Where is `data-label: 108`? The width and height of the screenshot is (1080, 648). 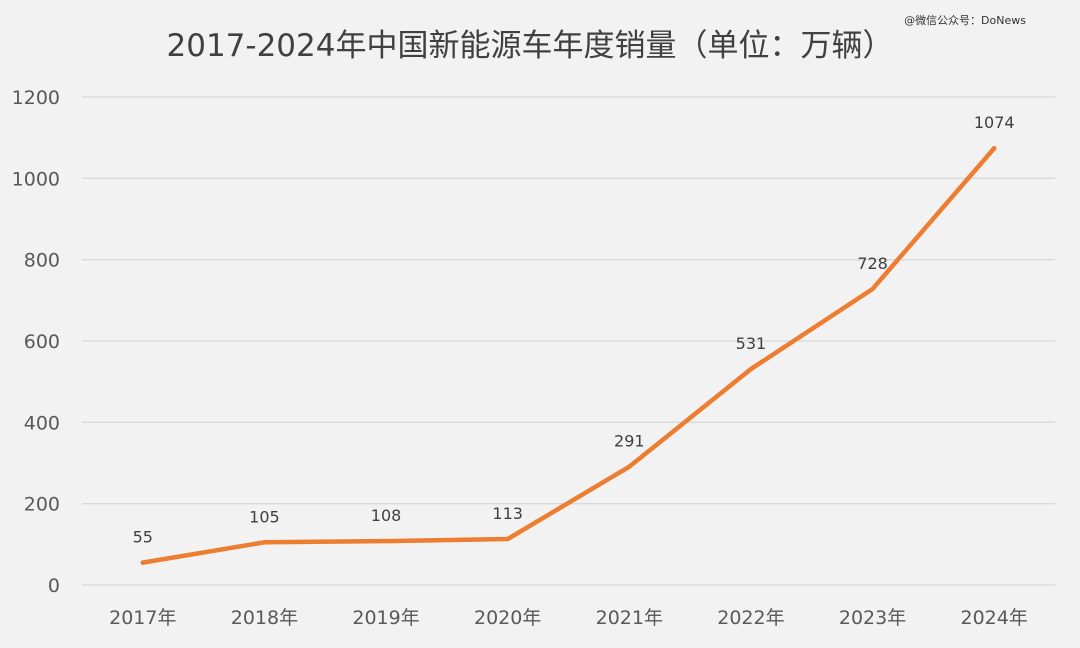 data-label: 108 is located at coordinates (386, 515).